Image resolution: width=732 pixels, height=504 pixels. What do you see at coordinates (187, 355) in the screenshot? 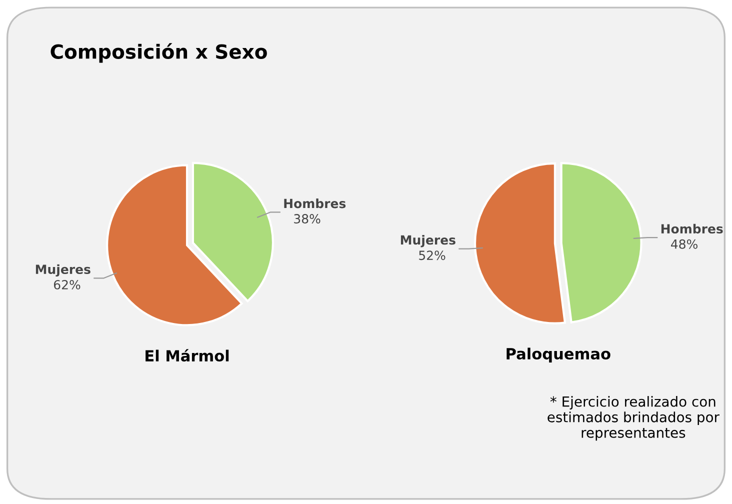
I see `text: El Mármol` at bounding box center [187, 355].